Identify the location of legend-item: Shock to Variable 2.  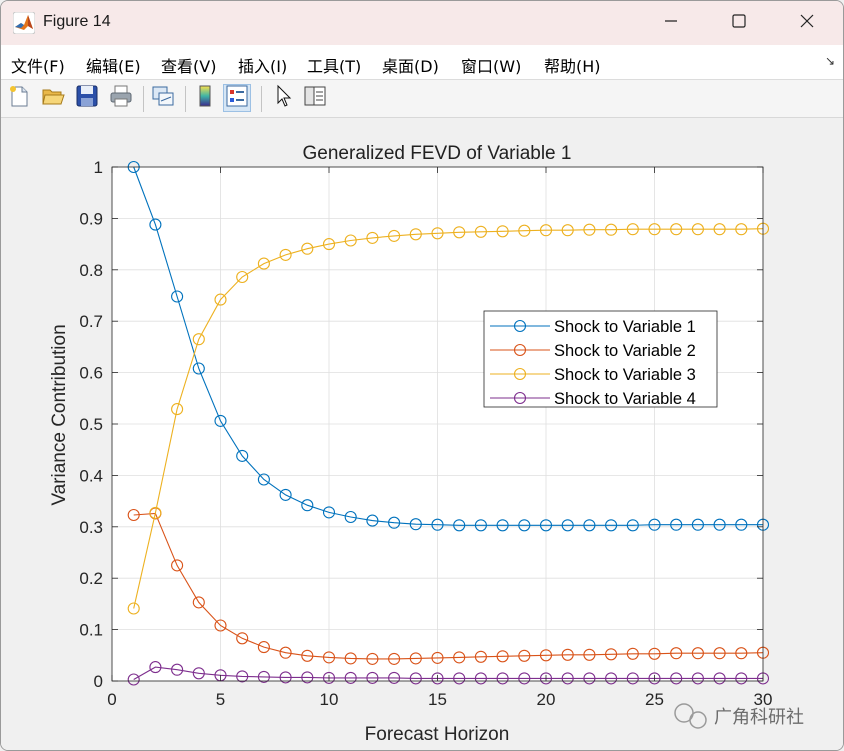
(593, 351).